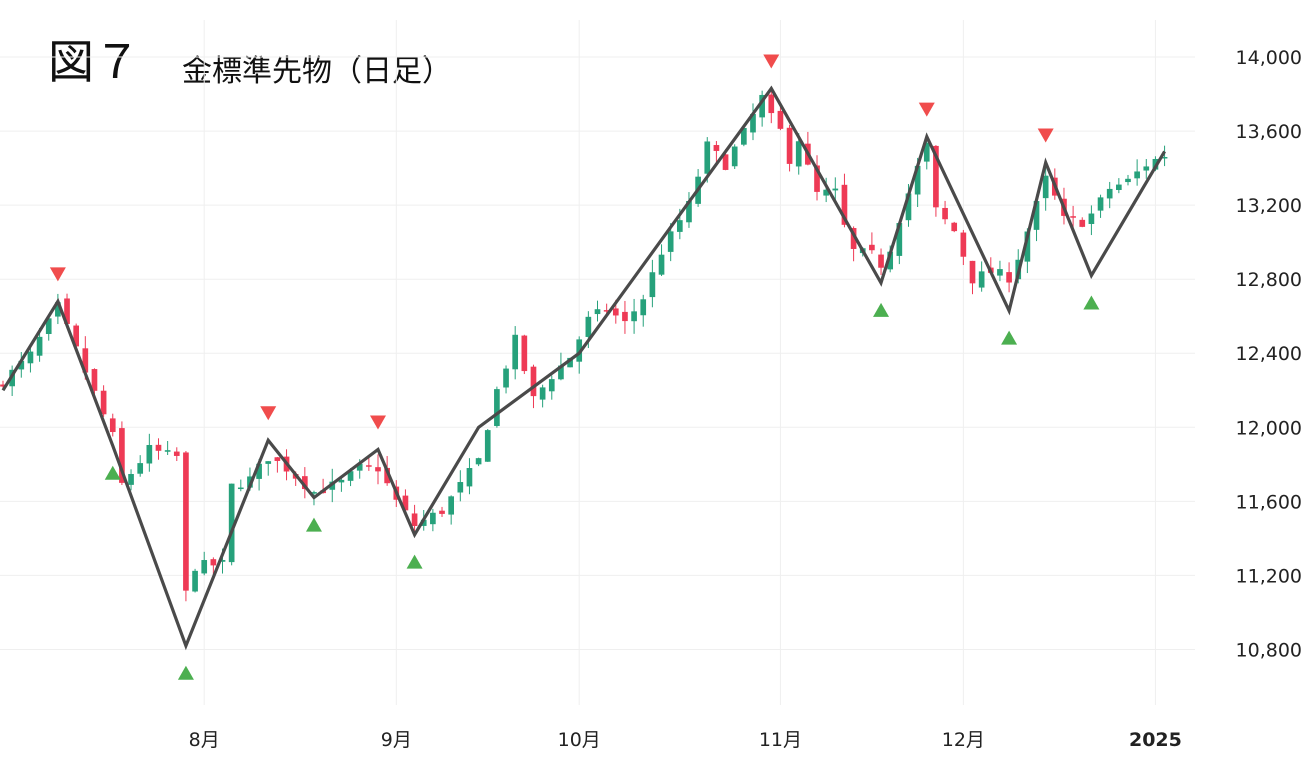 This screenshot has height=761, width=1309. What do you see at coordinates (1269, 650) in the screenshot?
I see `y-tick-label: 10,800` at bounding box center [1269, 650].